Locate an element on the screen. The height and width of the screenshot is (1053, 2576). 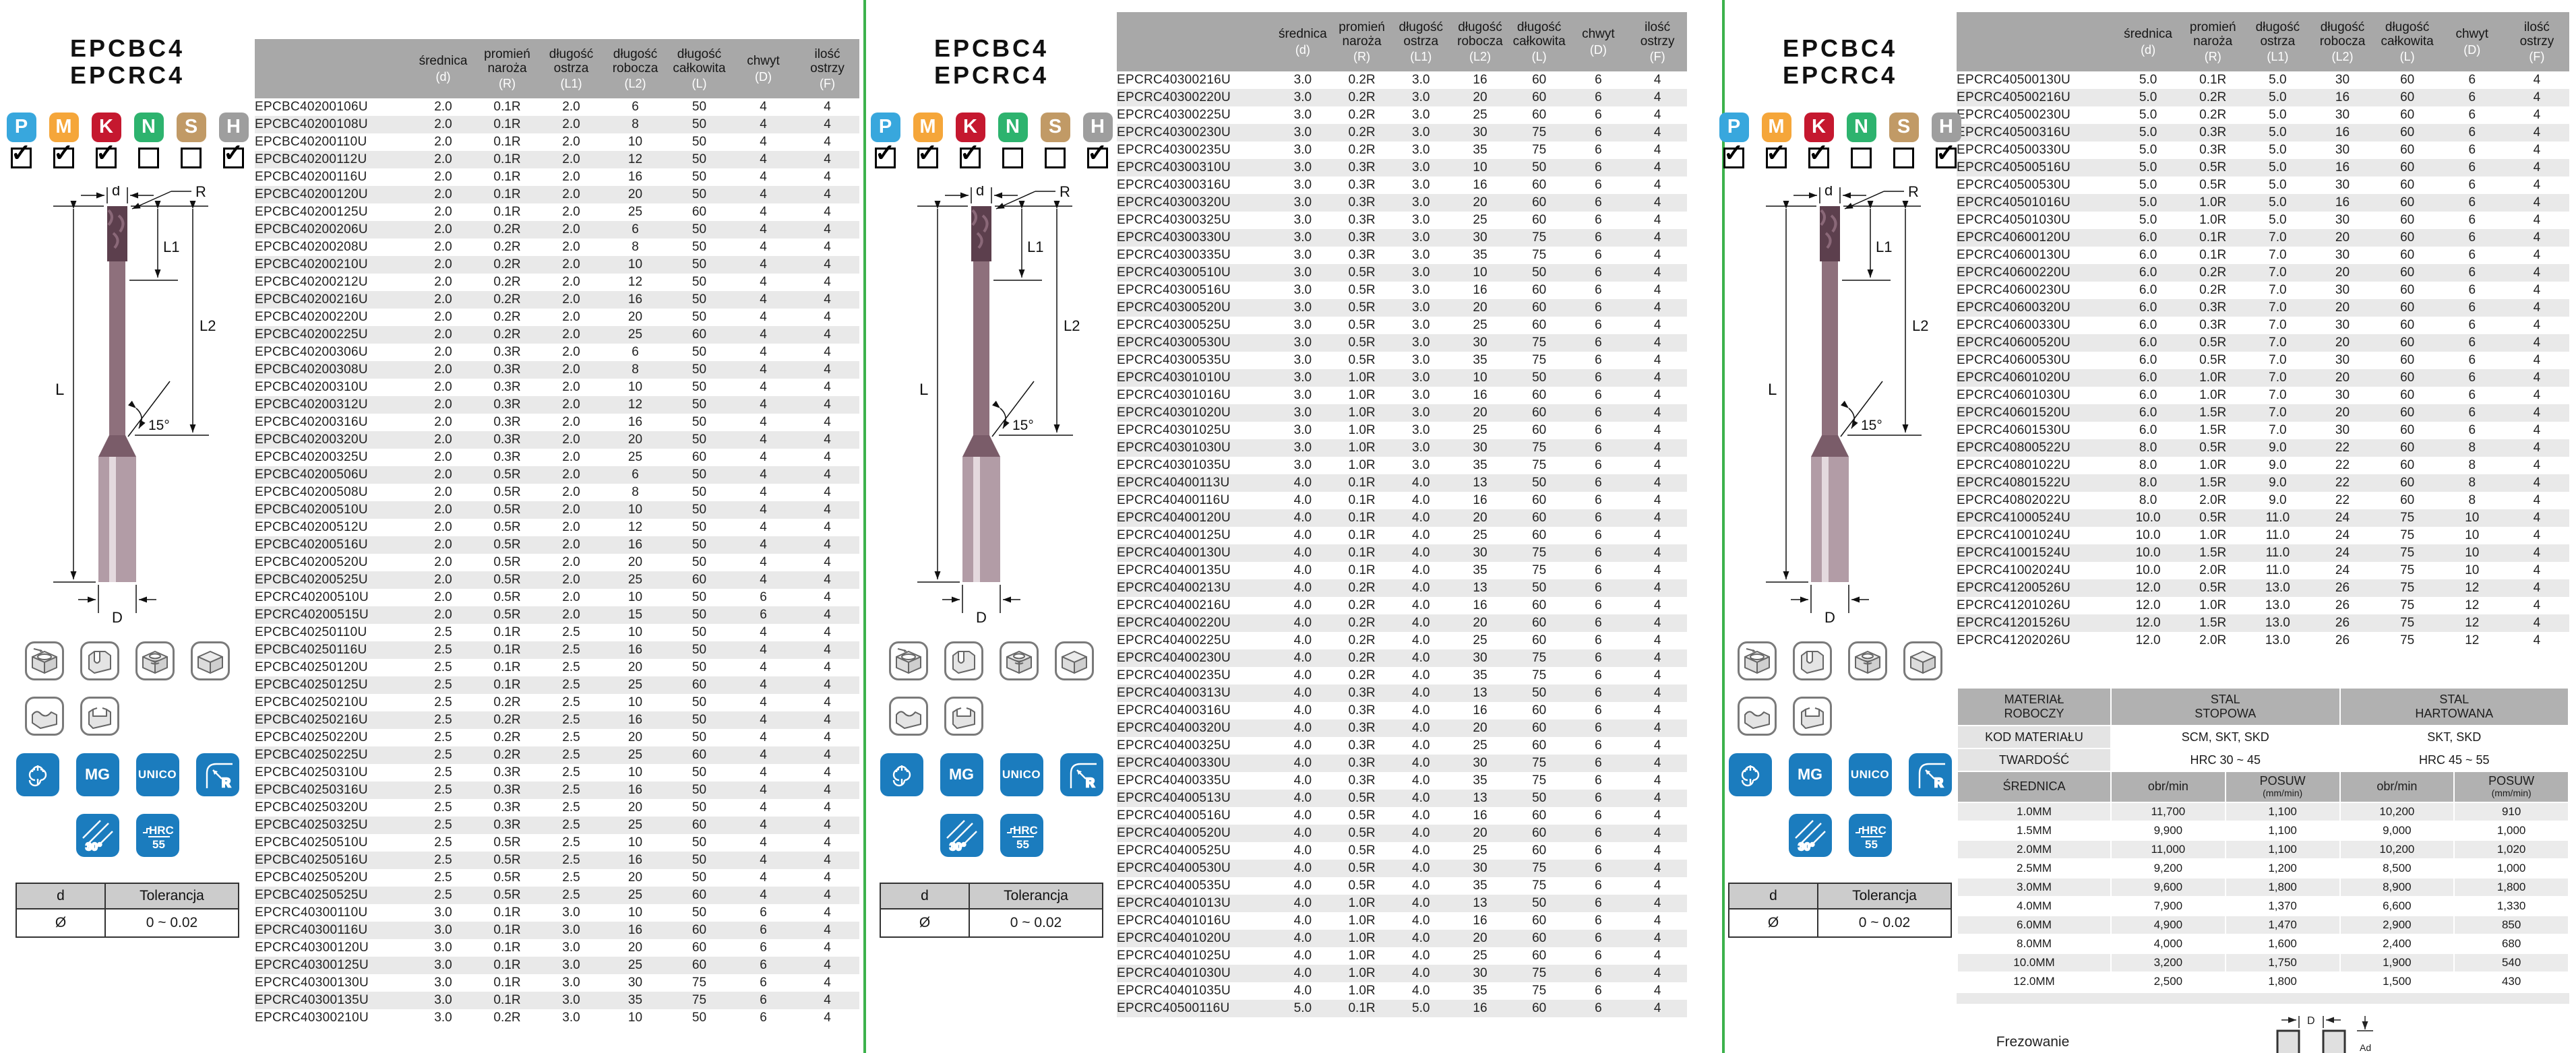
part-number-cell: EPCRC40600230U is located at coordinates (2014, 290).